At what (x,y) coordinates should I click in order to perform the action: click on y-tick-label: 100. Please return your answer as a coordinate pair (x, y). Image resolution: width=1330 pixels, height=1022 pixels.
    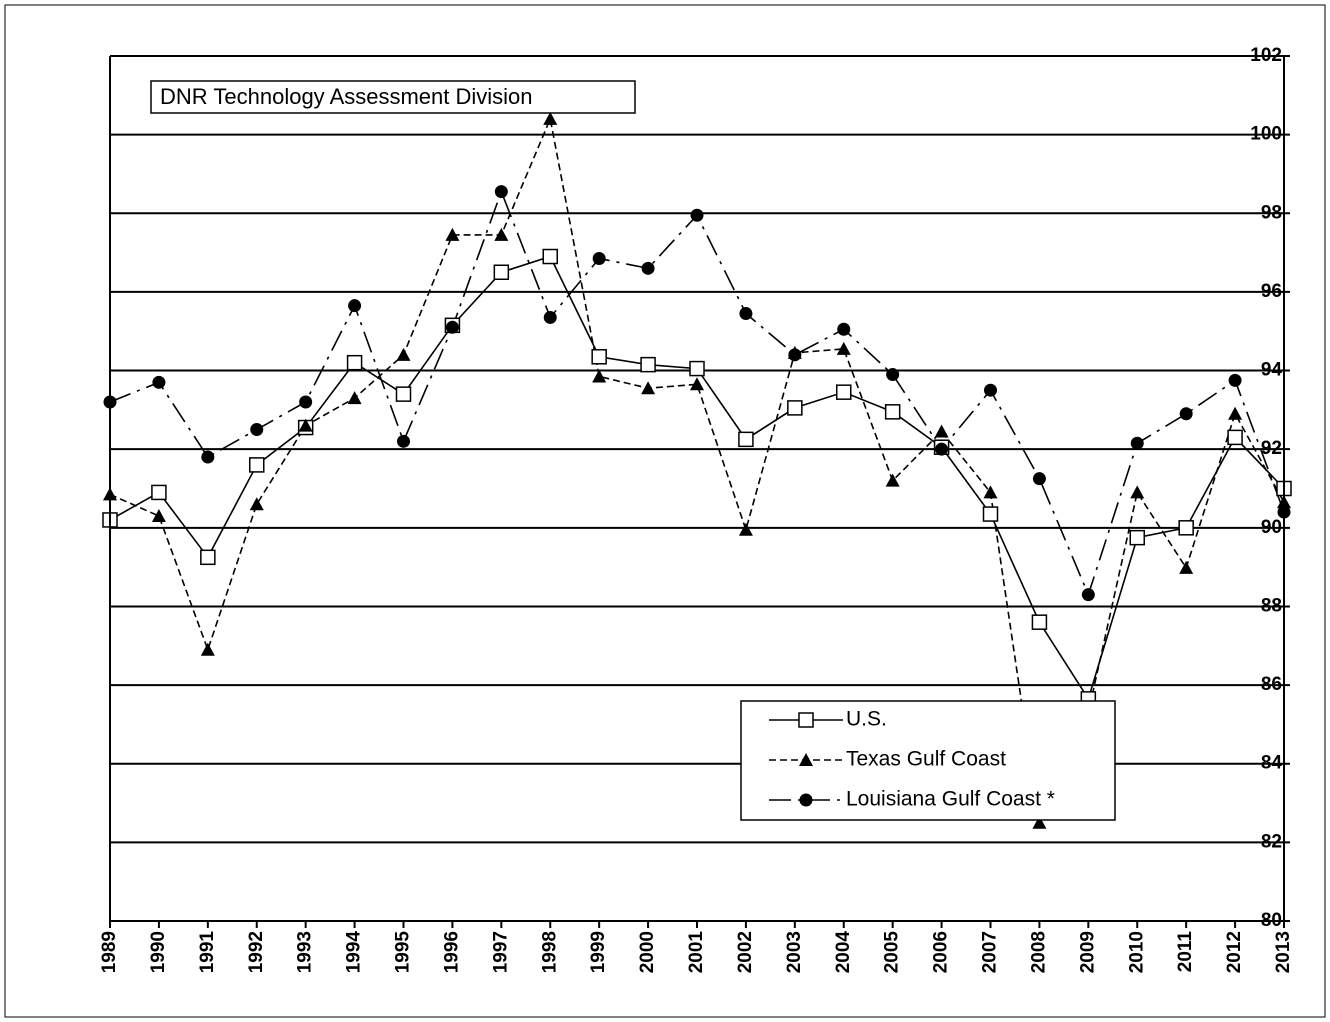
    Looking at the image, I should click on (1266, 134).